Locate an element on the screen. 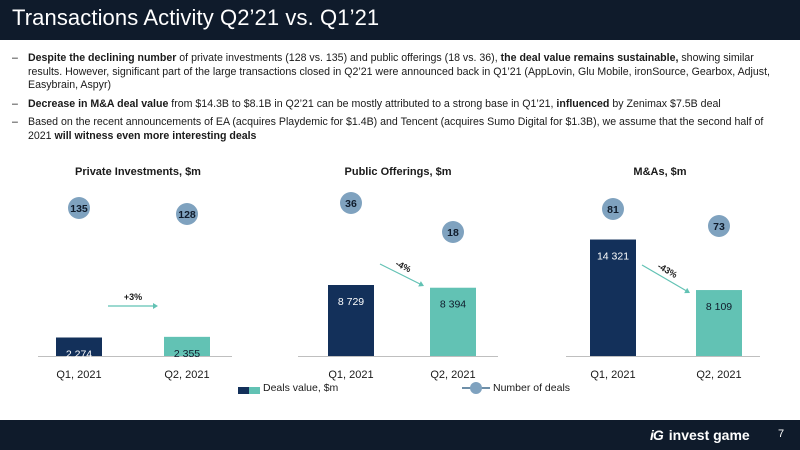 The height and width of the screenshot is (450, 800). bullet-text: by Zenimax $7.5B deal is located at coordinates (665, 103).